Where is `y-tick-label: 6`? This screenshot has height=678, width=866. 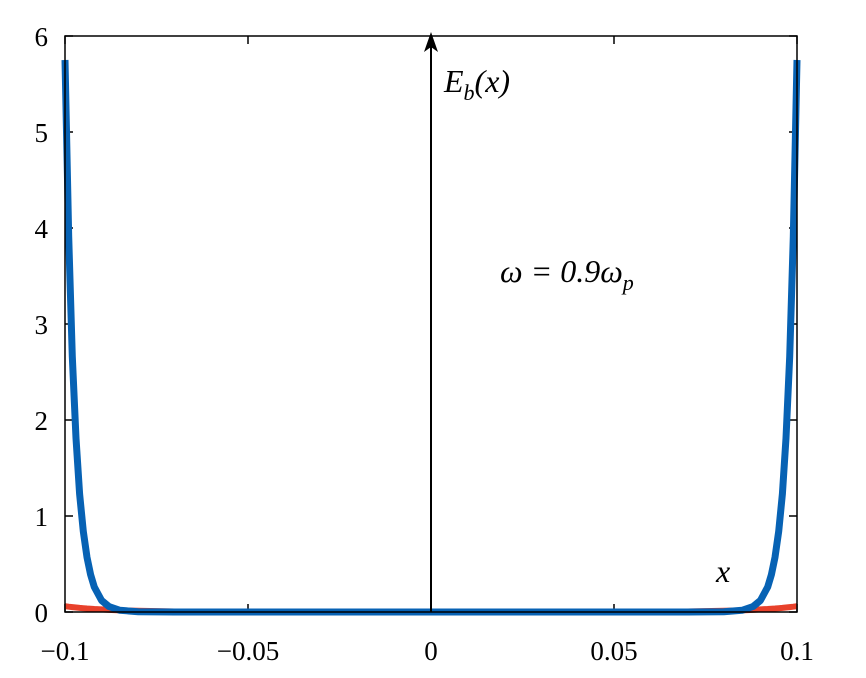
y-tick-label: 6 is located at coordinates (42, 37).